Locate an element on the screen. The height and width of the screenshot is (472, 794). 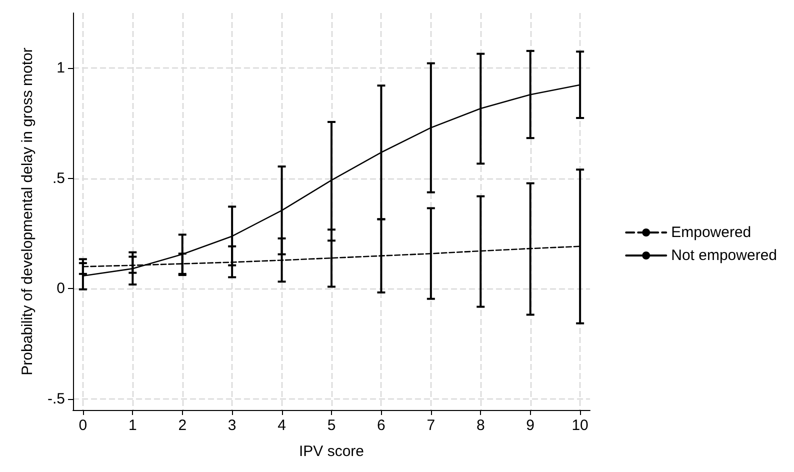
x-tick-label: 7 is located at coordinates (431, 425).